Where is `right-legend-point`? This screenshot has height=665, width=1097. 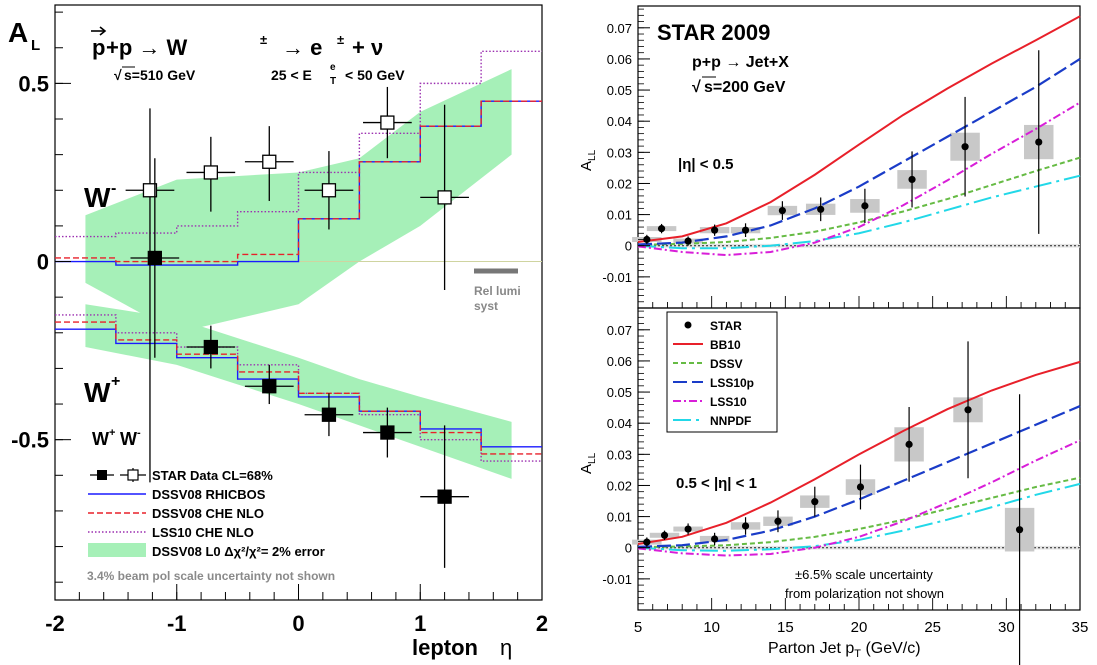 right-legend-point is located at coordinates (688, 325).